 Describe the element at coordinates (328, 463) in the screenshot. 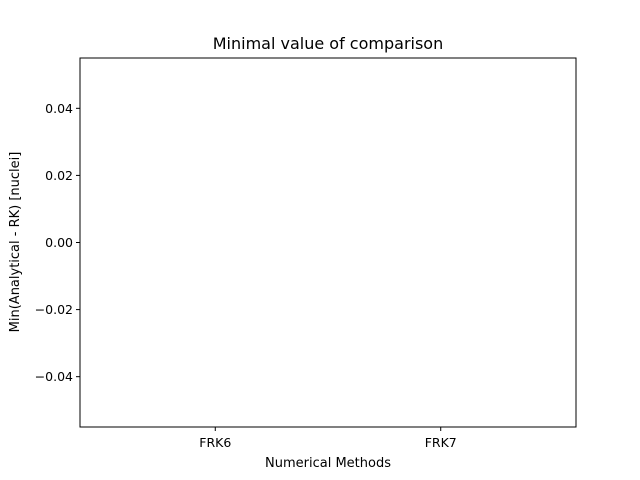

I see `x-axis-label: Numerical Methods` at that location.